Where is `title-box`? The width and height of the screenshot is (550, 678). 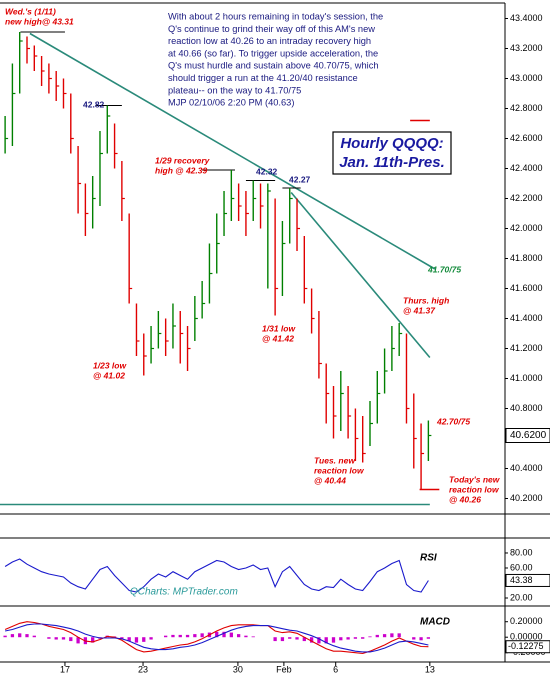 title-box is located at coordinates (392, 153).